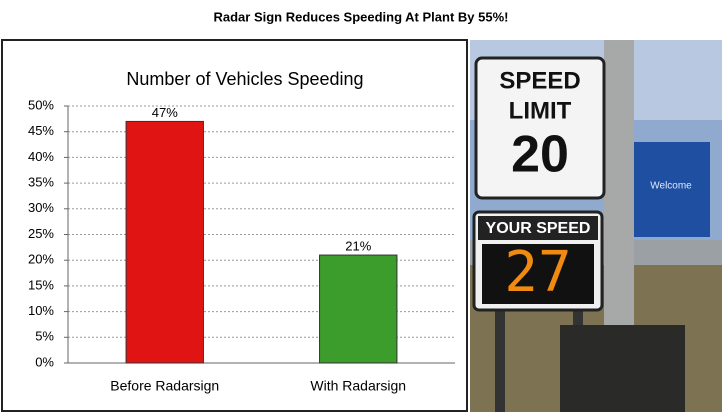 This screenshot has height=419, width=722. I want to click on display-header, so click(538, 228).